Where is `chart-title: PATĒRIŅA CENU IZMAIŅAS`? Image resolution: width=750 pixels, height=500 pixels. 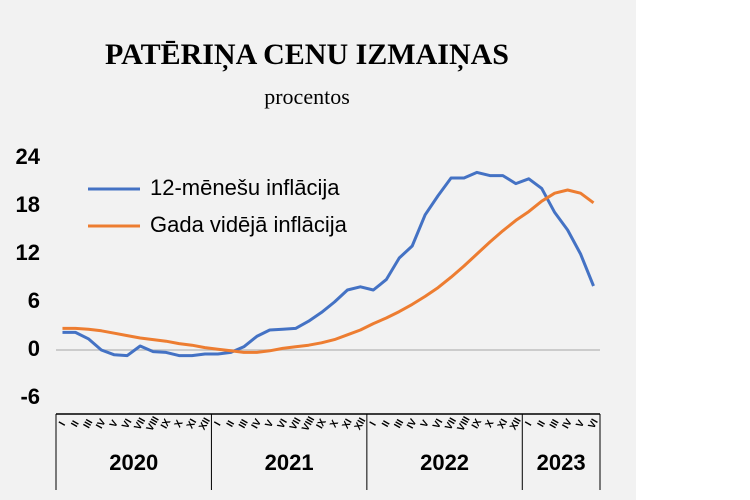 chart-title: PATĒRIŅA CENU IZMAIŅAS is located at coordinates (307, 55).